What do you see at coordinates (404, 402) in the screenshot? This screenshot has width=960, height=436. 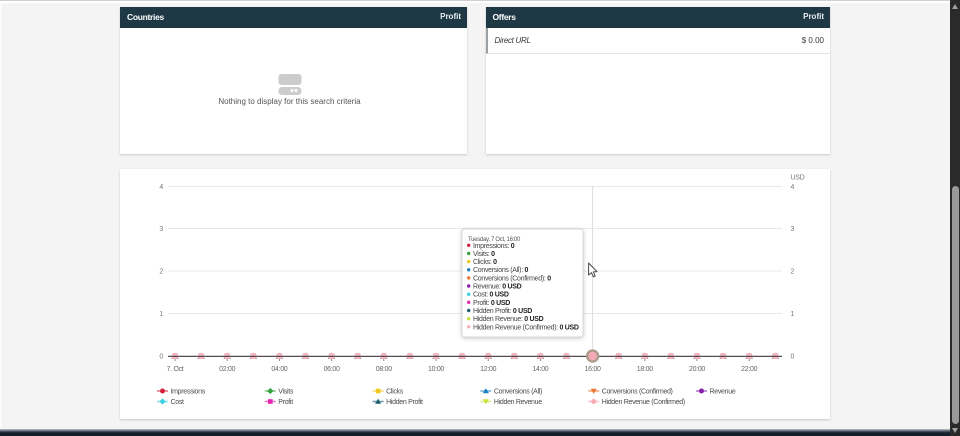 I see `svg-text: Hidden Profit` at bounding box center [404, 402].